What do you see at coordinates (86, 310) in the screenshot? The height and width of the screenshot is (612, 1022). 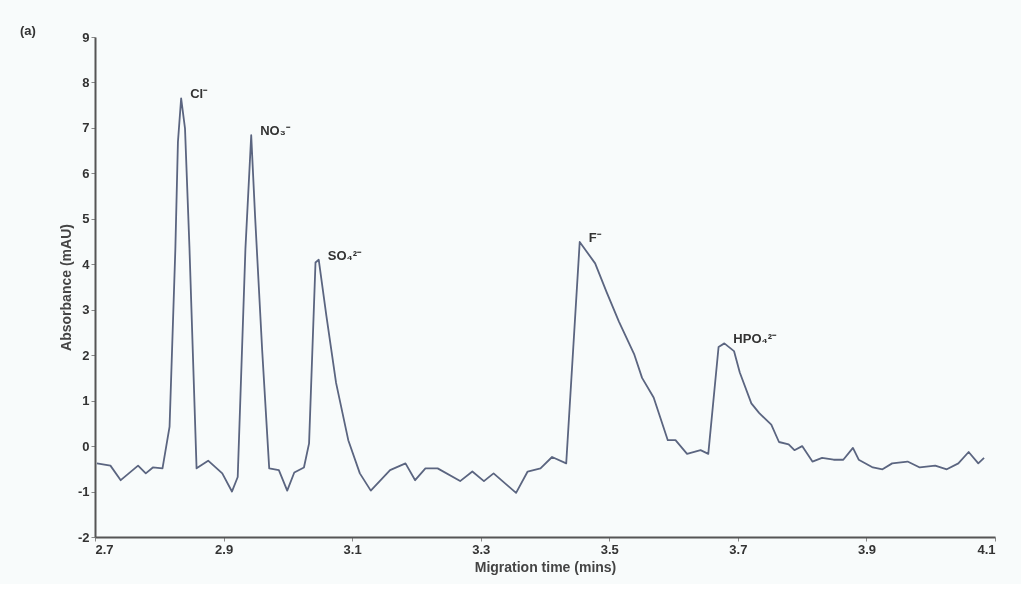 I see `y-tick-label: 3` at bounding box center [86, 310].